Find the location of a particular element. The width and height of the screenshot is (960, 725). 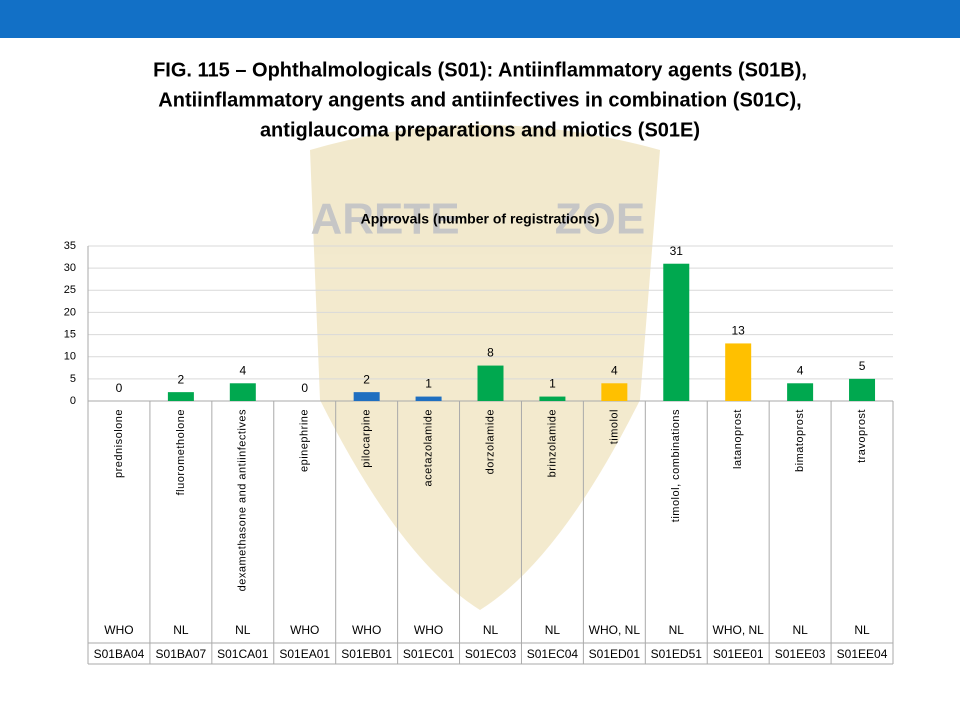

y-tick-label: 20 is located at coordinates (70, 312).